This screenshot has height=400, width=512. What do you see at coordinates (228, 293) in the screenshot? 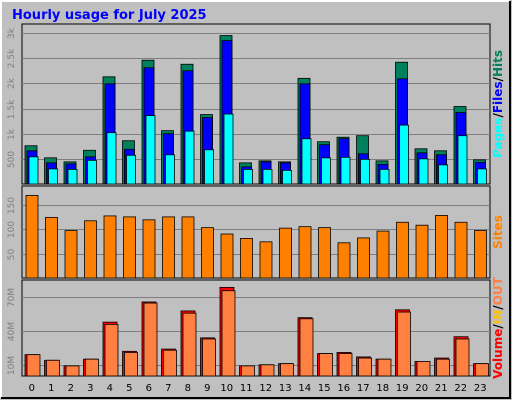
I see `out-volume-bar-10-highlight` at bounding box center [228, 293].